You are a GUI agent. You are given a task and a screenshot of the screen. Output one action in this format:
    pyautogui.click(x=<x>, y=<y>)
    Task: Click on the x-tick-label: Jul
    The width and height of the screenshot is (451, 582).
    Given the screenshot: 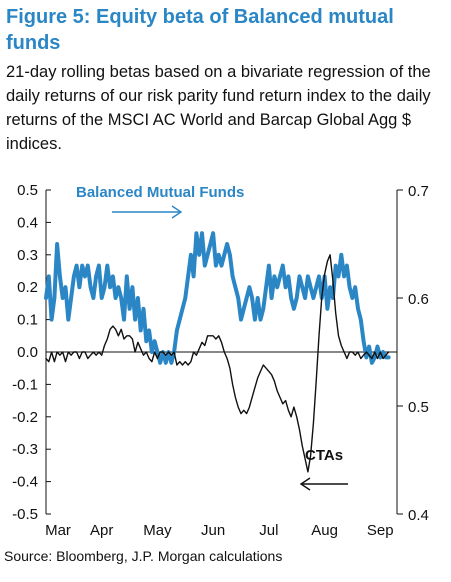 What is the action you would take?
    pyautogui.click(x=268, y=530)
    